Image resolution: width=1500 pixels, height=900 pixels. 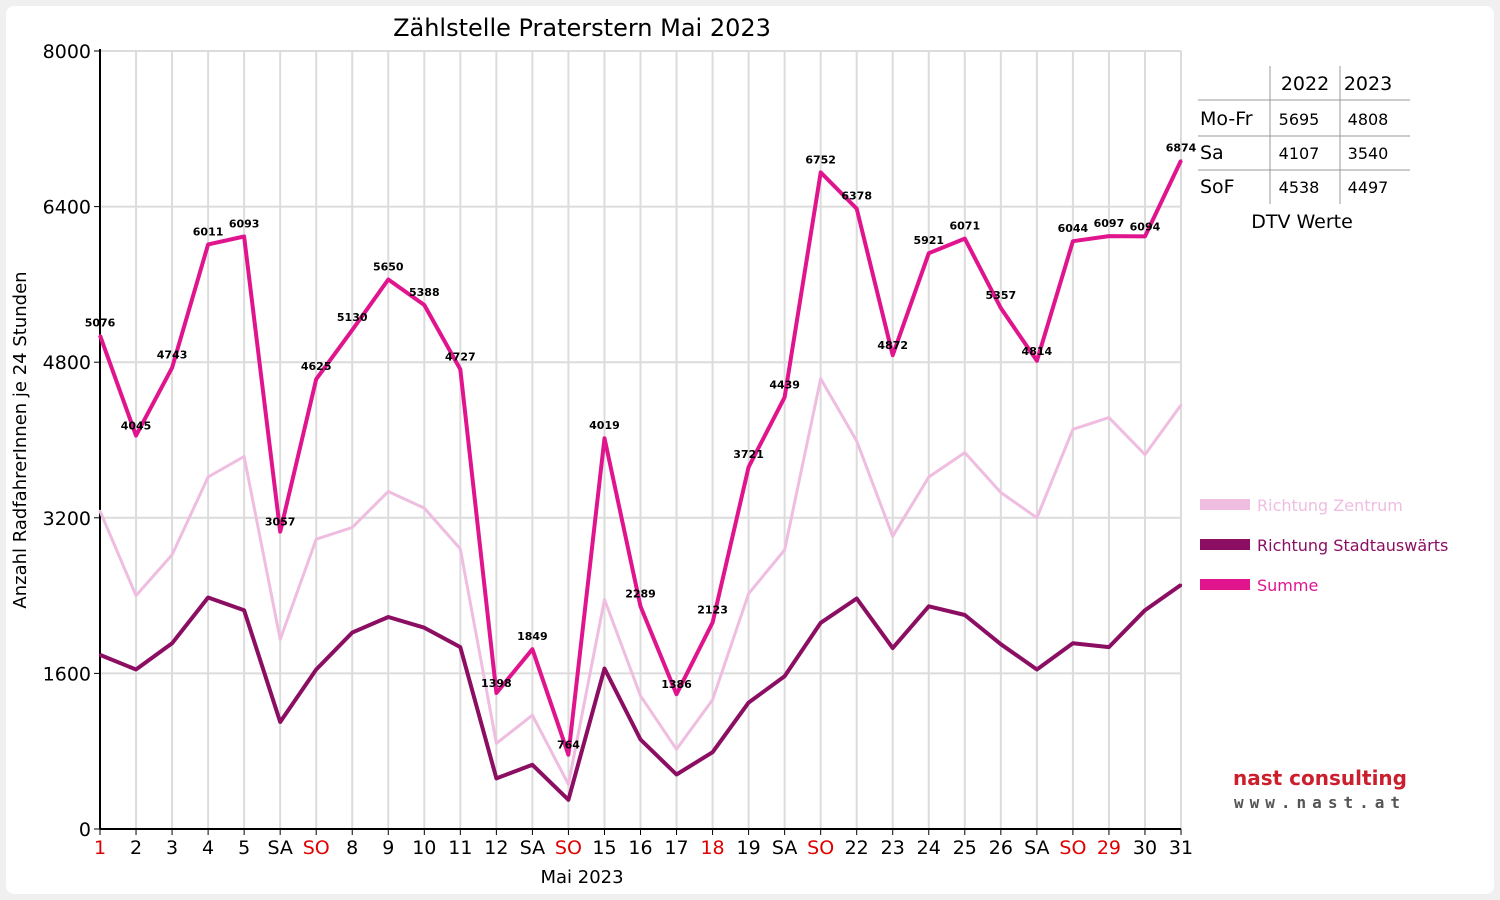 I want to click on data-label: 5388, so click(x=424, y=292).